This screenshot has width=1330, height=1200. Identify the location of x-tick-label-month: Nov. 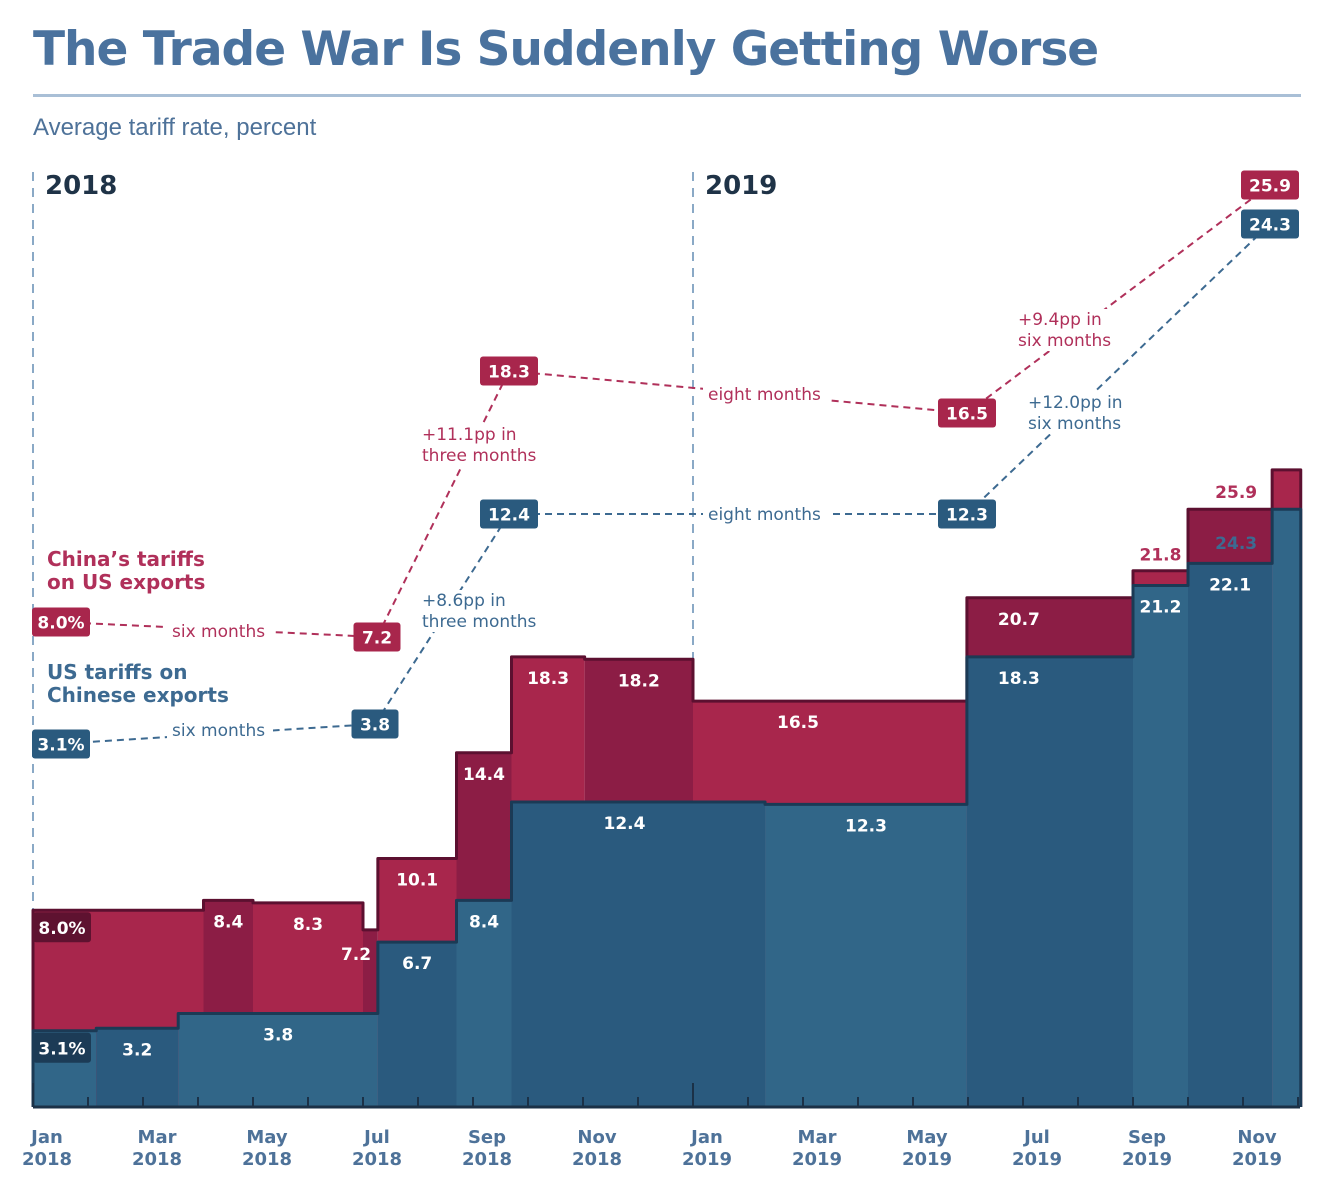
(1256, 1137).